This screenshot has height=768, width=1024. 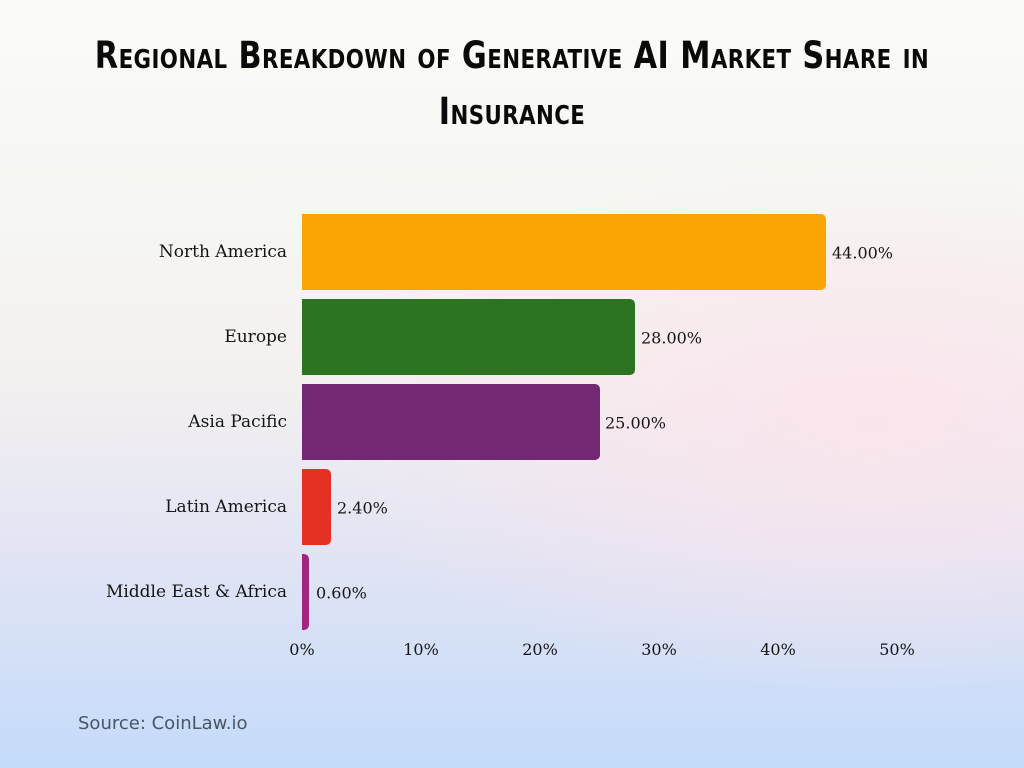 I want to click on x-tick-label: 30%, so click(x=659, y=649).